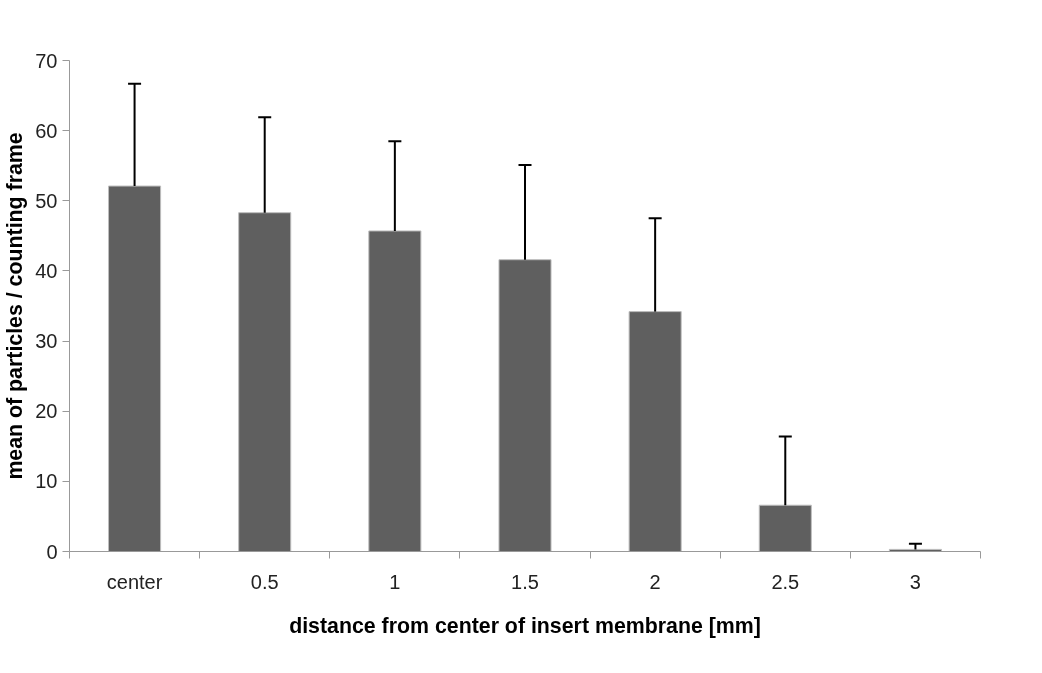 The image size is (1042, 673). What do you see at coordinates (46, 200) in the screenshot?
I see `y-tick-label: 50` at bounding box center [46, 200].